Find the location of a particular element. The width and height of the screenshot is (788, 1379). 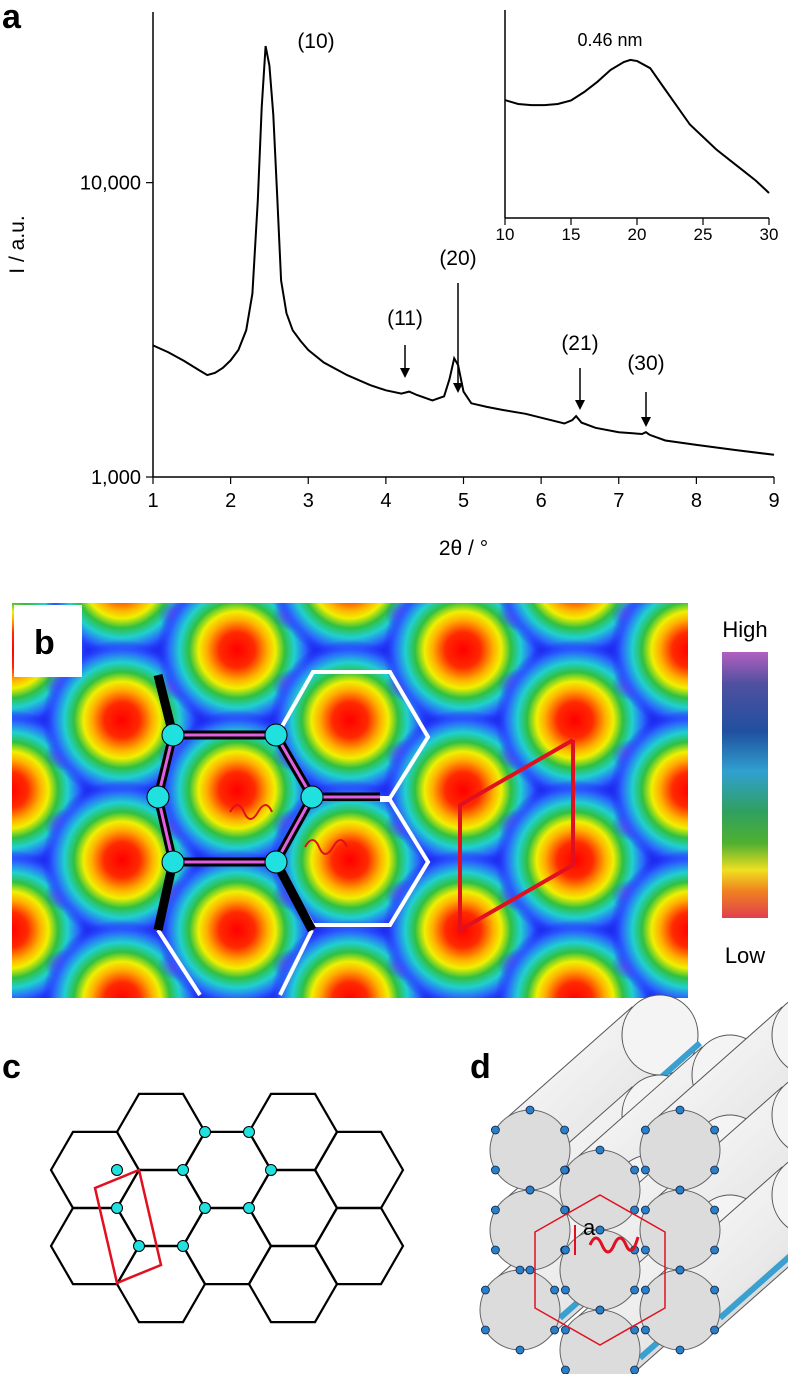

x-tick-label: 4 is located at coordinates (385, 501).